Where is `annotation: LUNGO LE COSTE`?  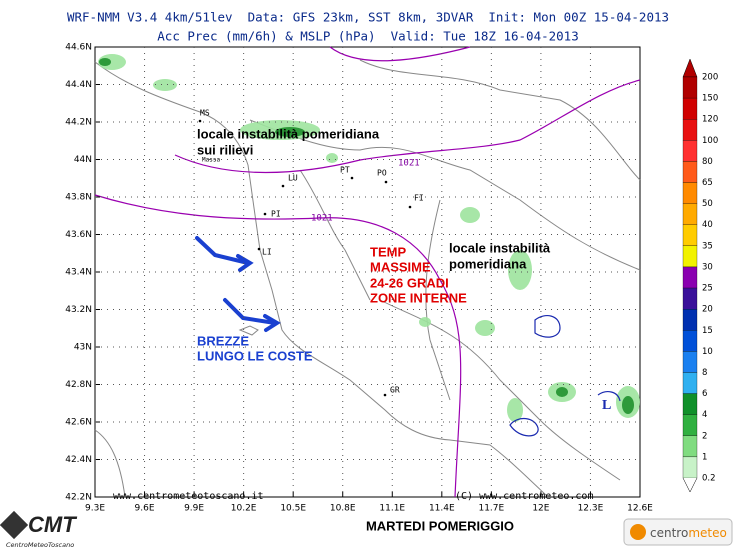
annotation: LUNGO LE COSTE is located at coordinates (255, 355).